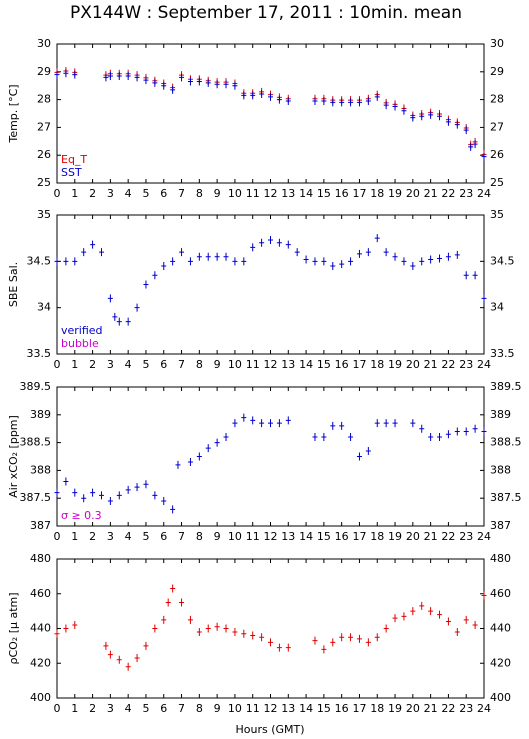 This screenshot has width=529, height=739. I want to click on x-tick-label: 4, so click(128, 536).